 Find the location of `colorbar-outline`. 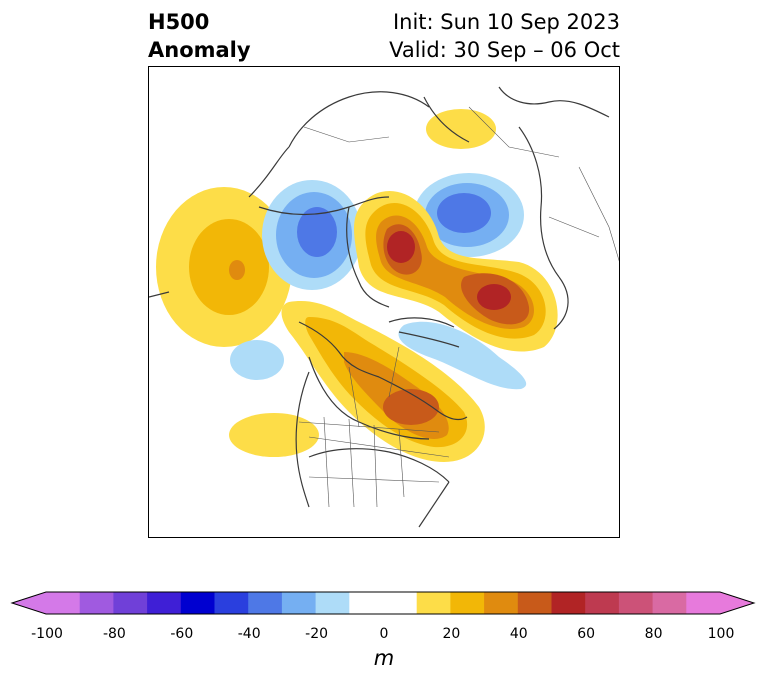

colorbar-outline is located at coordinates (383, 603).